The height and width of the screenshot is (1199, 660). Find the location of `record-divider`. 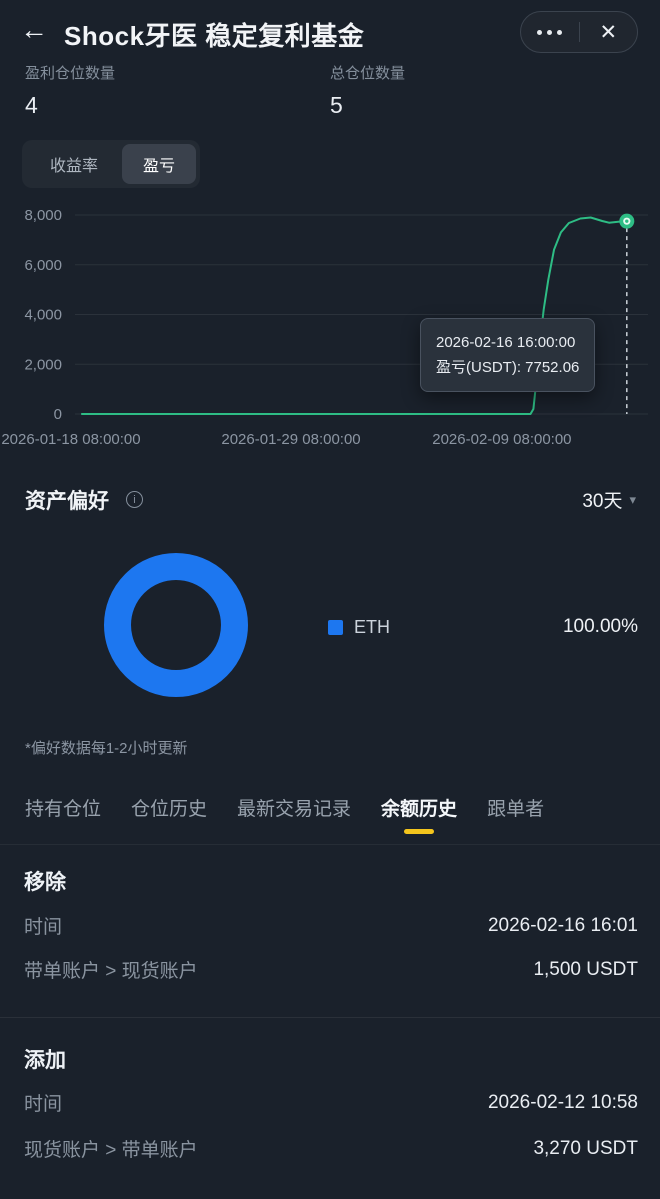

record-divider is located at coordinates (330, 1017).